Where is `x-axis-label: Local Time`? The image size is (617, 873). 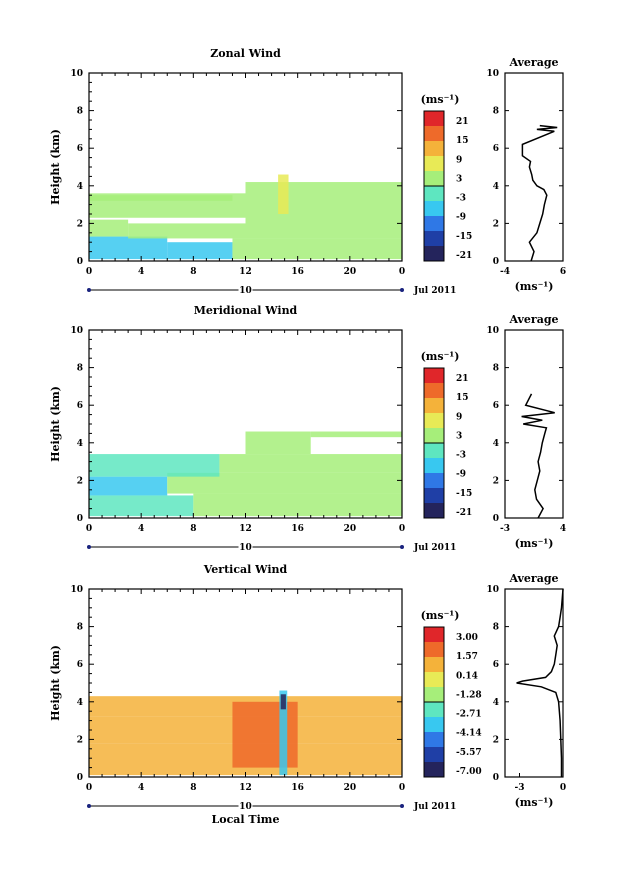 x-axis-label: Local Time is located at coordinates (246, 819).